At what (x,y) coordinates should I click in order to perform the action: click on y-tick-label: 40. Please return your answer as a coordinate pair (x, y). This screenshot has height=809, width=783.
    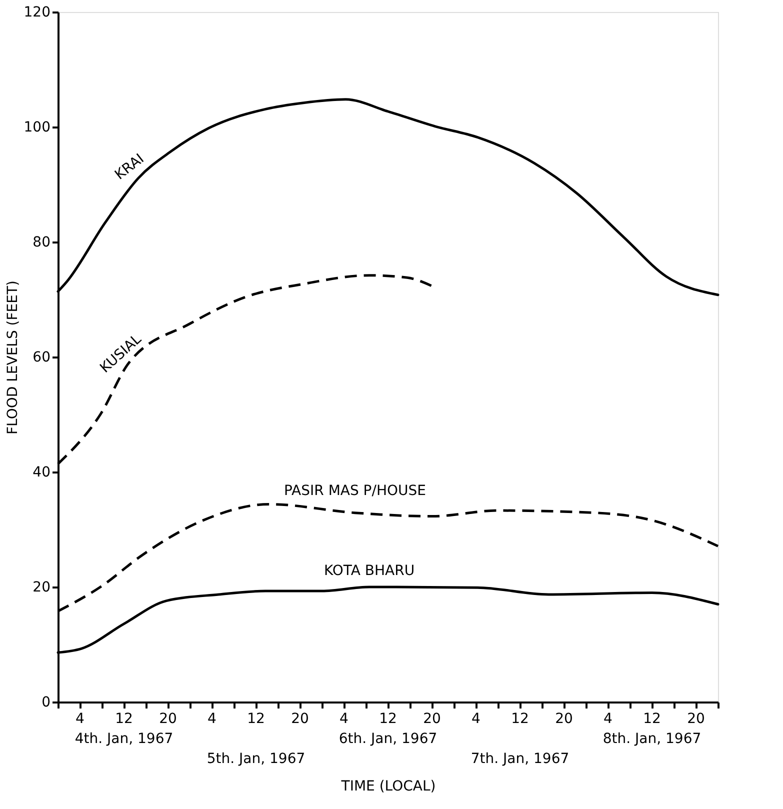
    Looking at the image, I should click on (41, 472).